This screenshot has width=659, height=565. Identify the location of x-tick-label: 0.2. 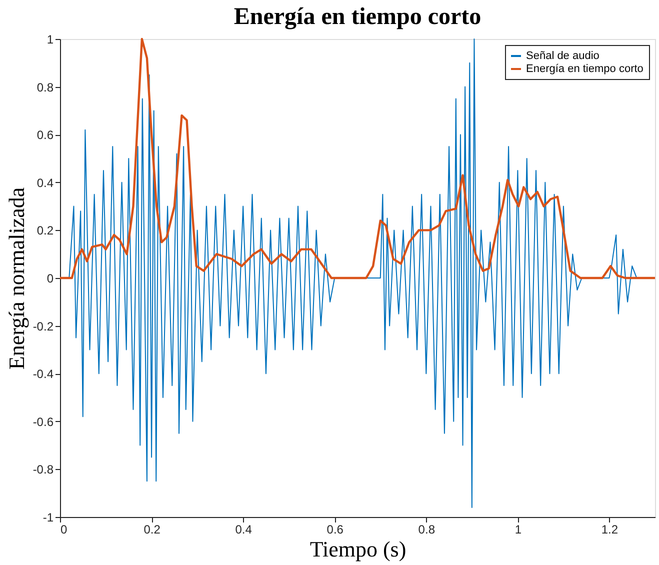
(152, 529).